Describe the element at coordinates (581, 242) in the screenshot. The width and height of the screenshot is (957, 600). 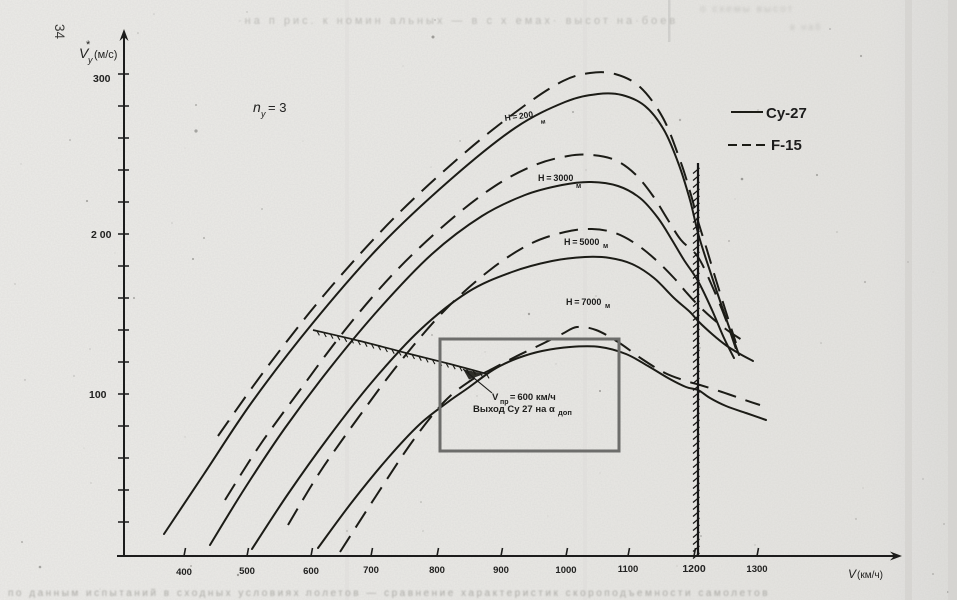
I see `svg-text: H = 5000` at that location.